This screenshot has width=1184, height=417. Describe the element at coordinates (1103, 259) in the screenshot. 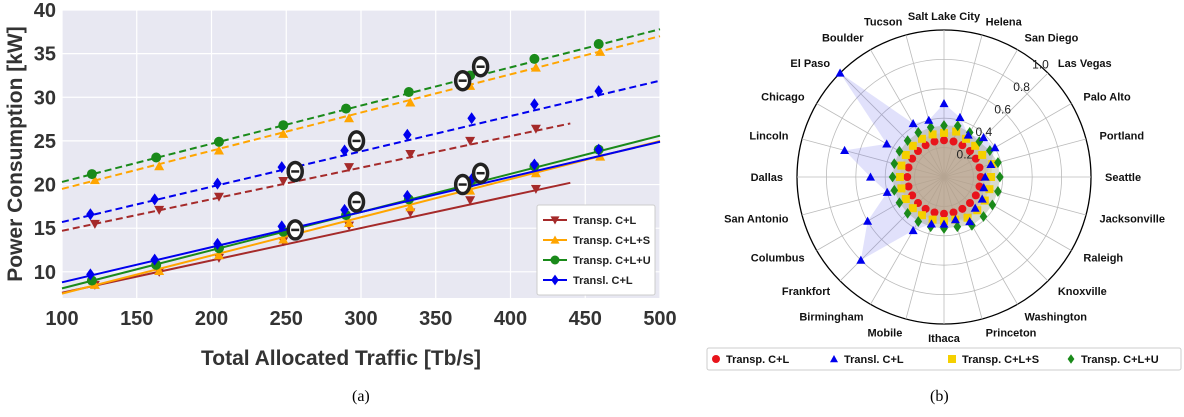

I see `category-label: Raleigh` at that location.